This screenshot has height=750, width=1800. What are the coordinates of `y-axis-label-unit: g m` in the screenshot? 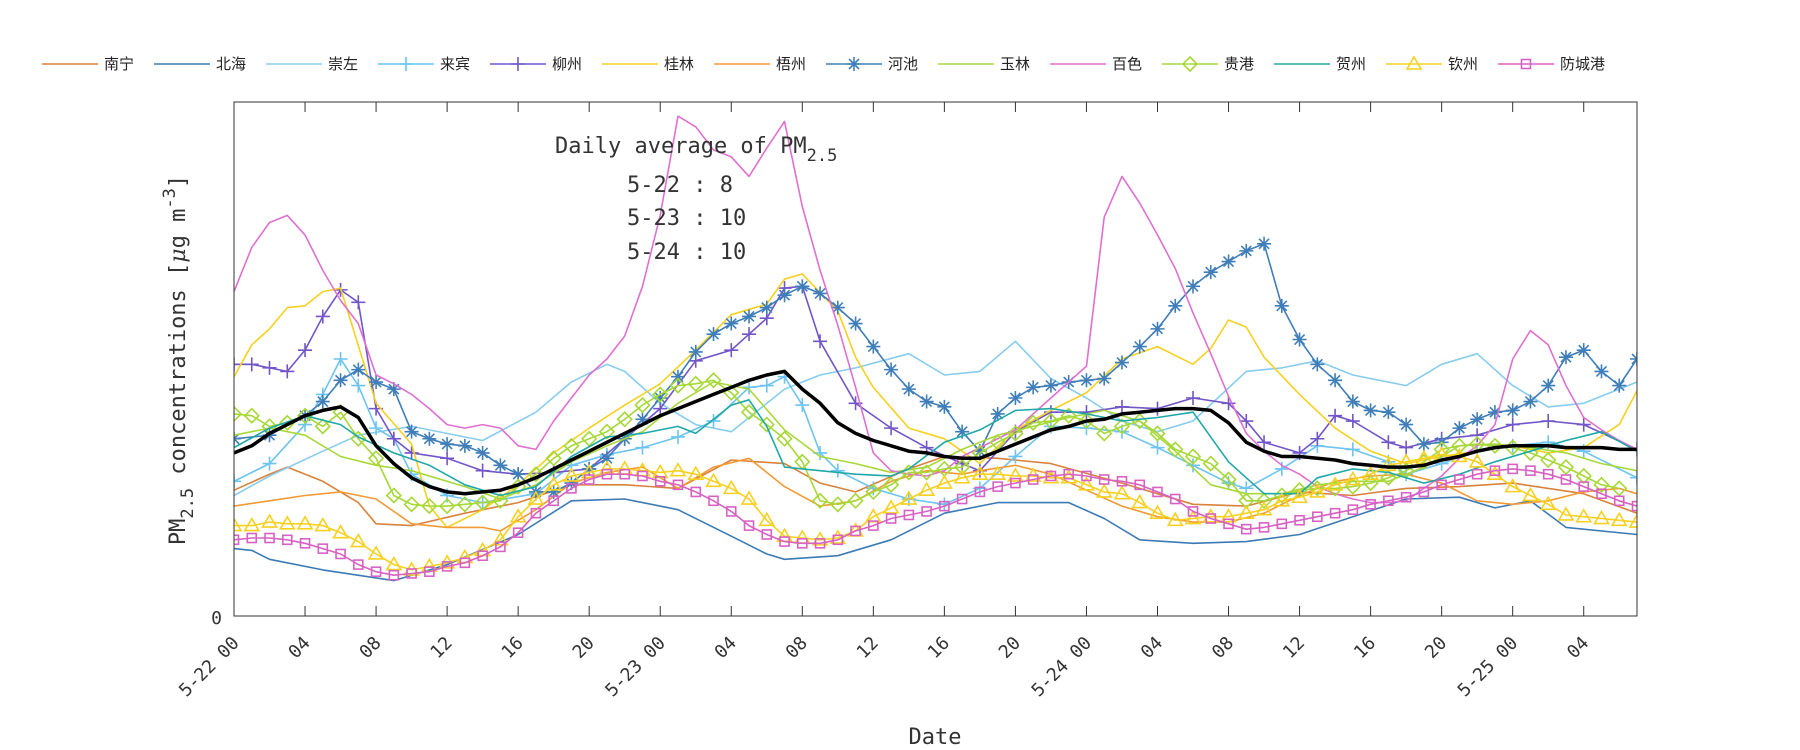 It's located at (178, 229).